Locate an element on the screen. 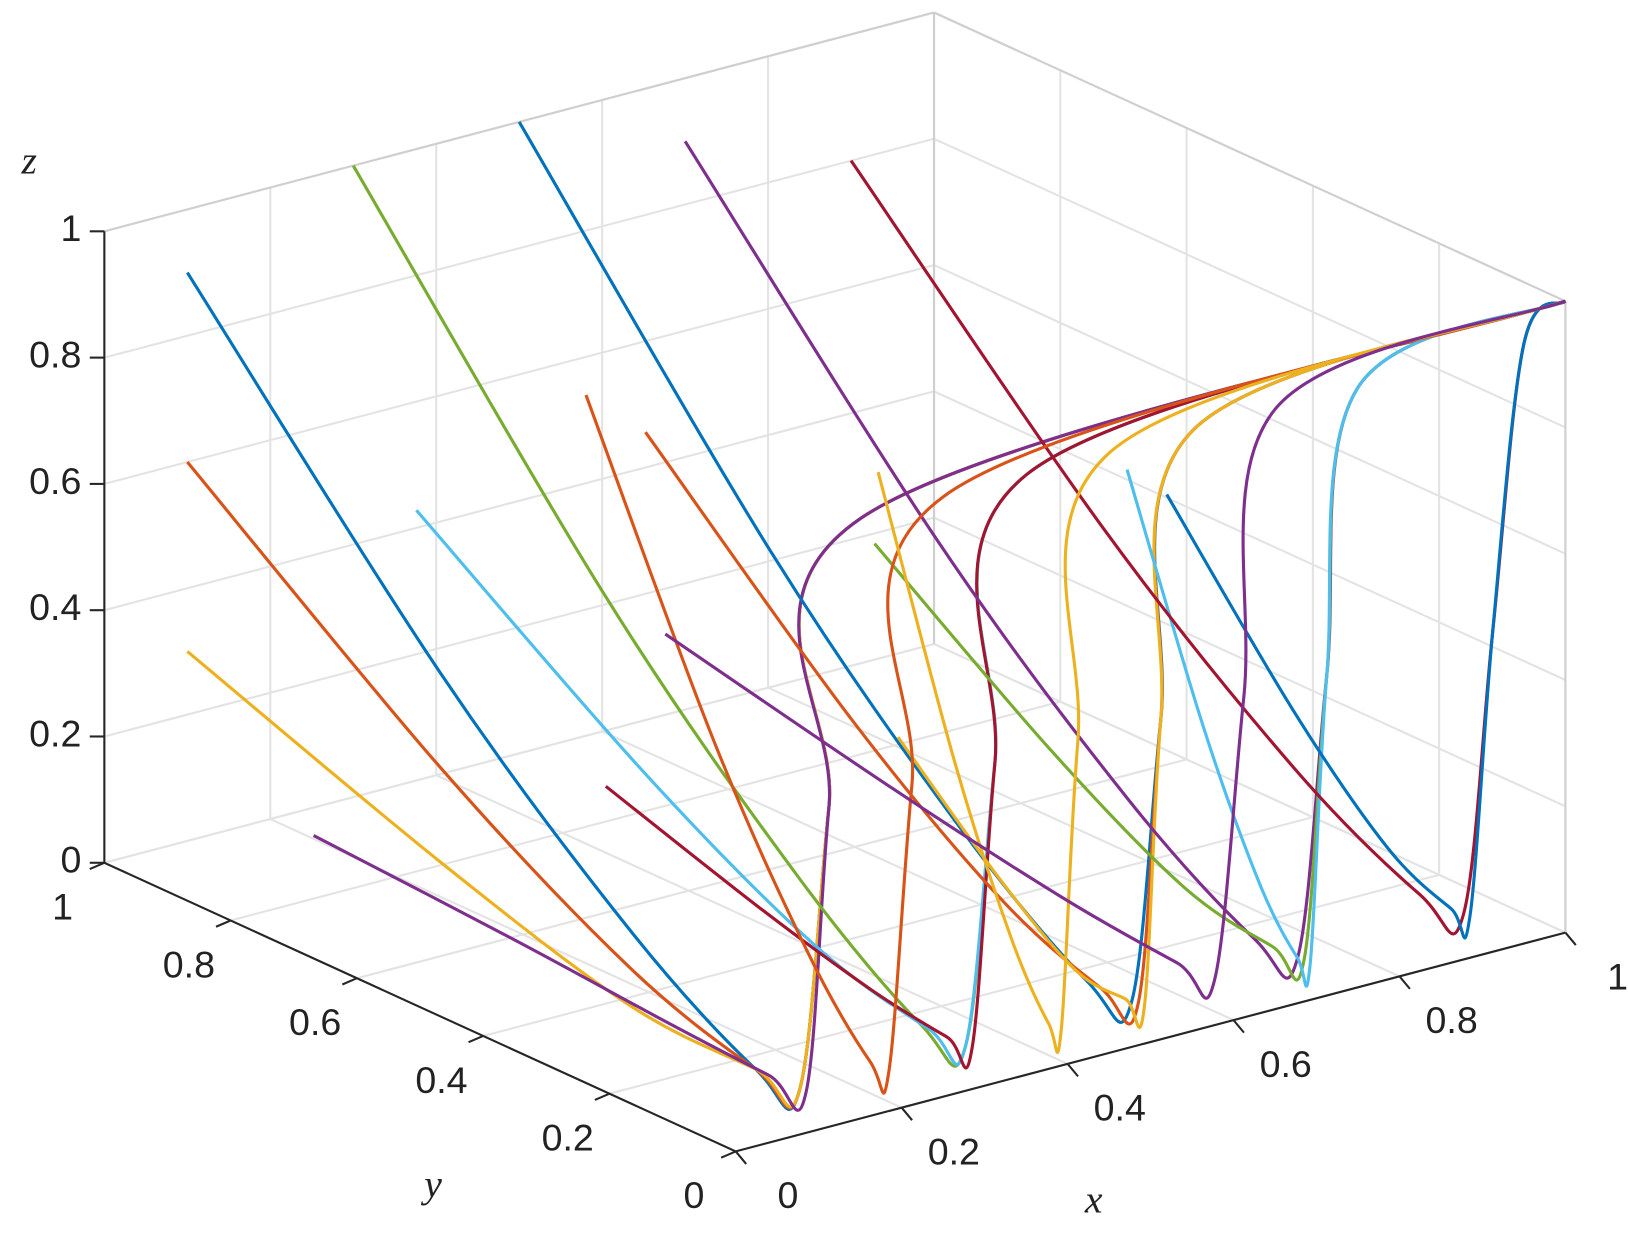 This screenshot has height=1240, width=1628. x-tick-label: 0 is located at coordinates (787, 1195).